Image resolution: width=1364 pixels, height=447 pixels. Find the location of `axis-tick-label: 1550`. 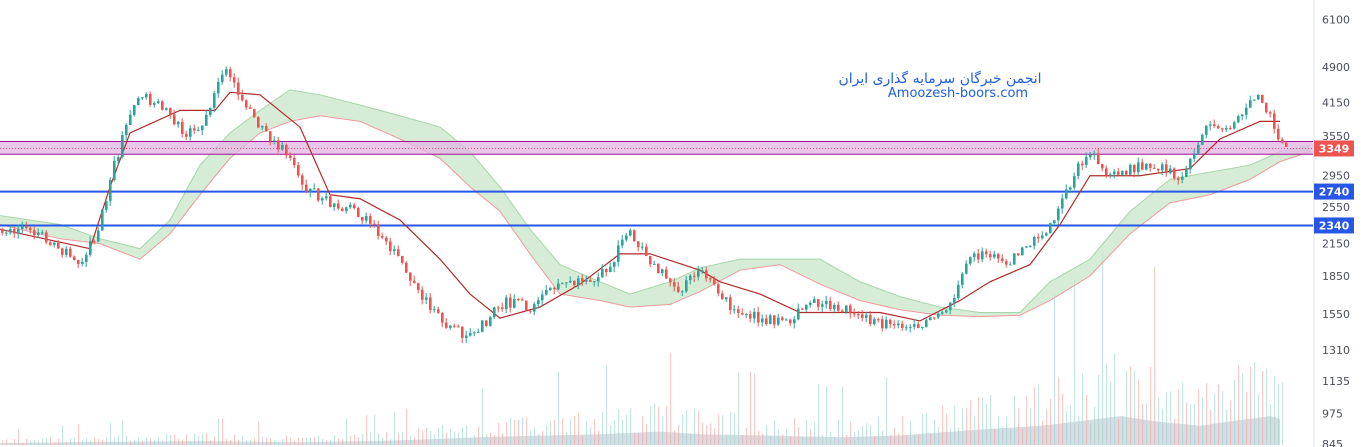

axis-tick-label: 1550 is located at coordinates (1336, 314).